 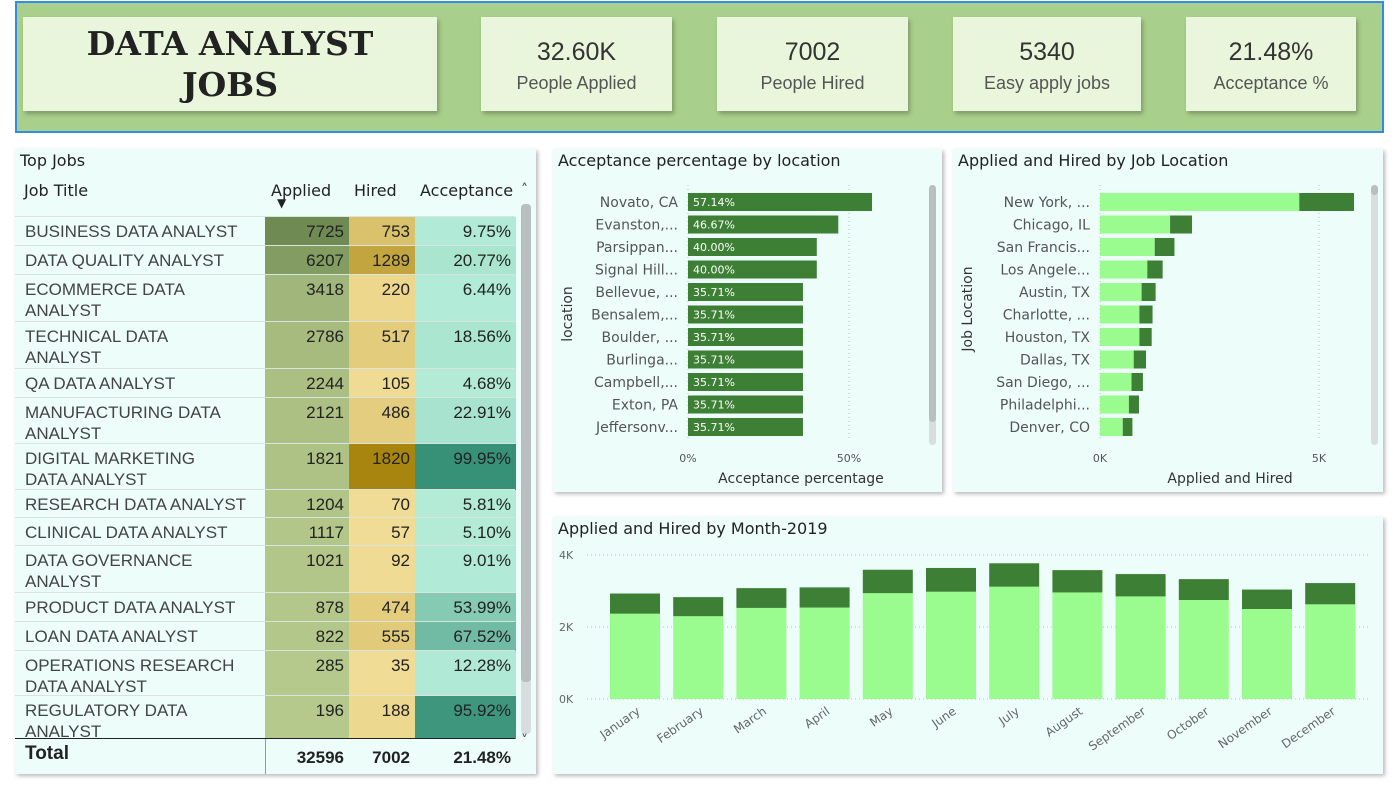 I want to click on dashboard-title: DATA ANALYST JOBS, so click(x=230, y=64).